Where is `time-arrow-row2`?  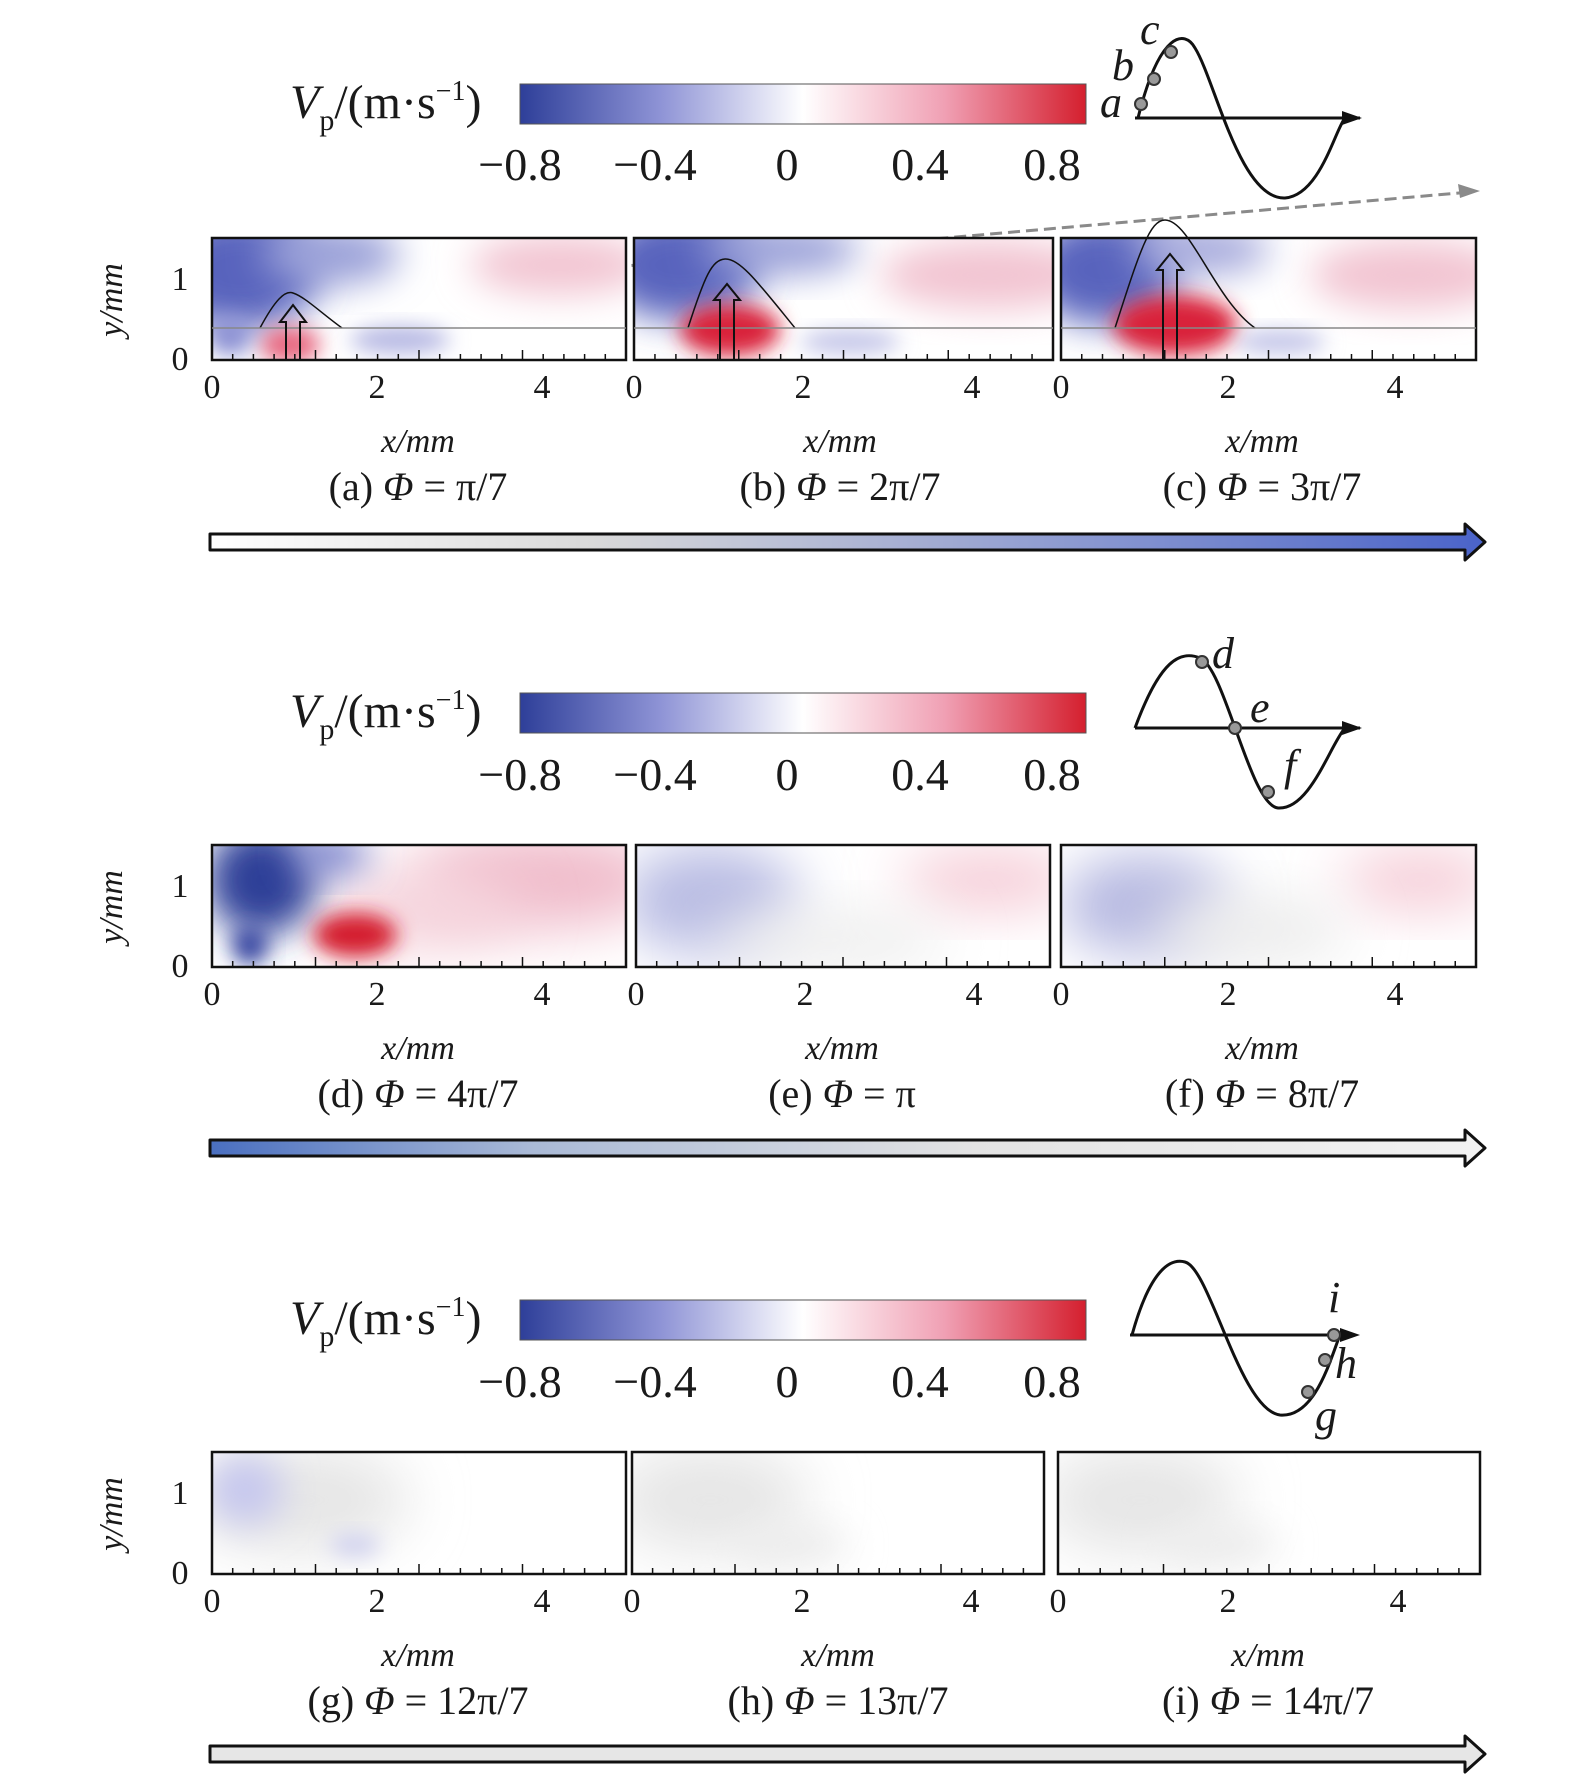
time-arrow-row2 is located at coordinates (847, 1148).